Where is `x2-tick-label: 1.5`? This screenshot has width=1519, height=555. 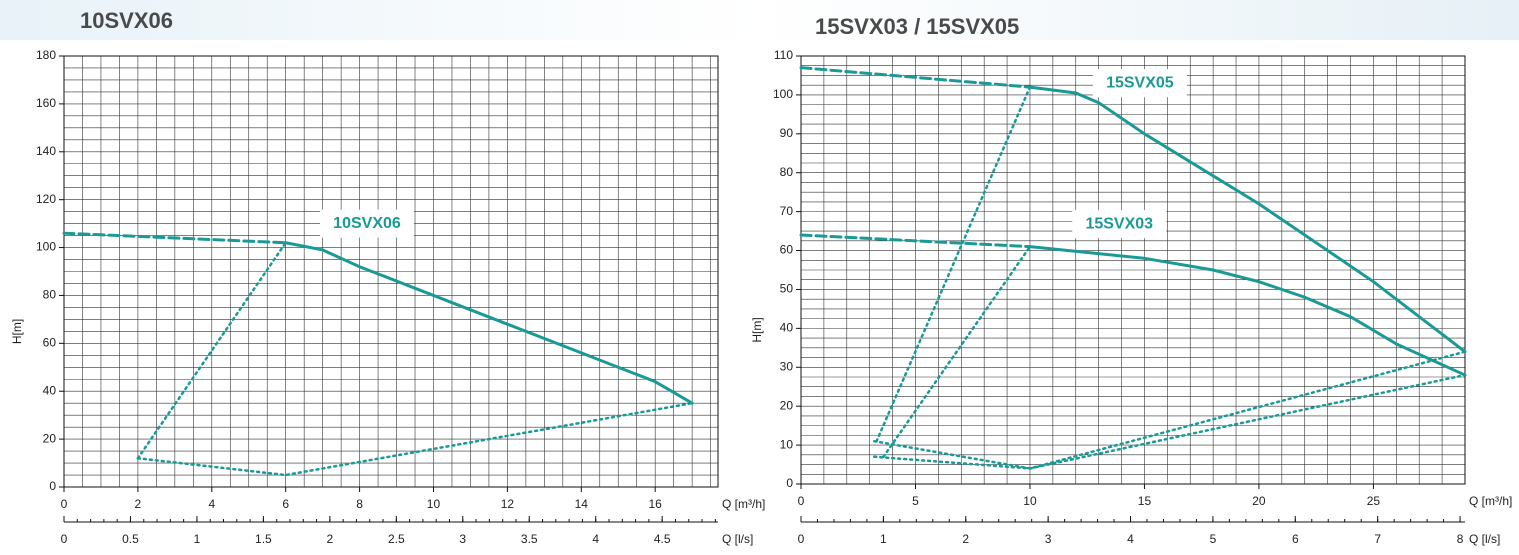
x2-tick-label: 1.5 is located at coordinates (263, 539).